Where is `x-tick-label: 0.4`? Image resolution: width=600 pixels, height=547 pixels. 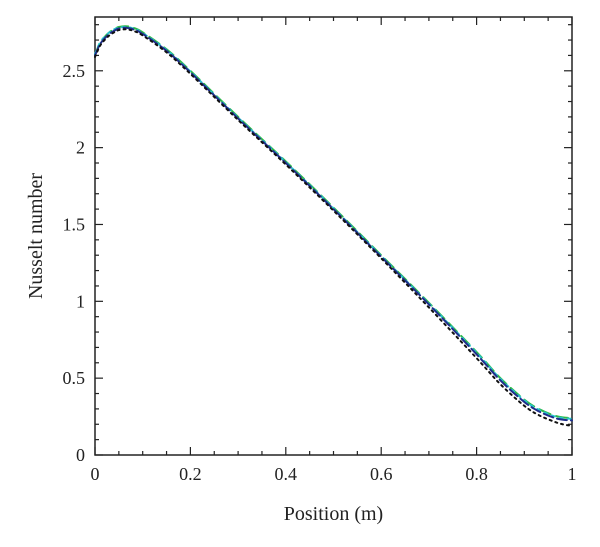
x-tick-label: 0.4 is located at coordinates (286, 474).